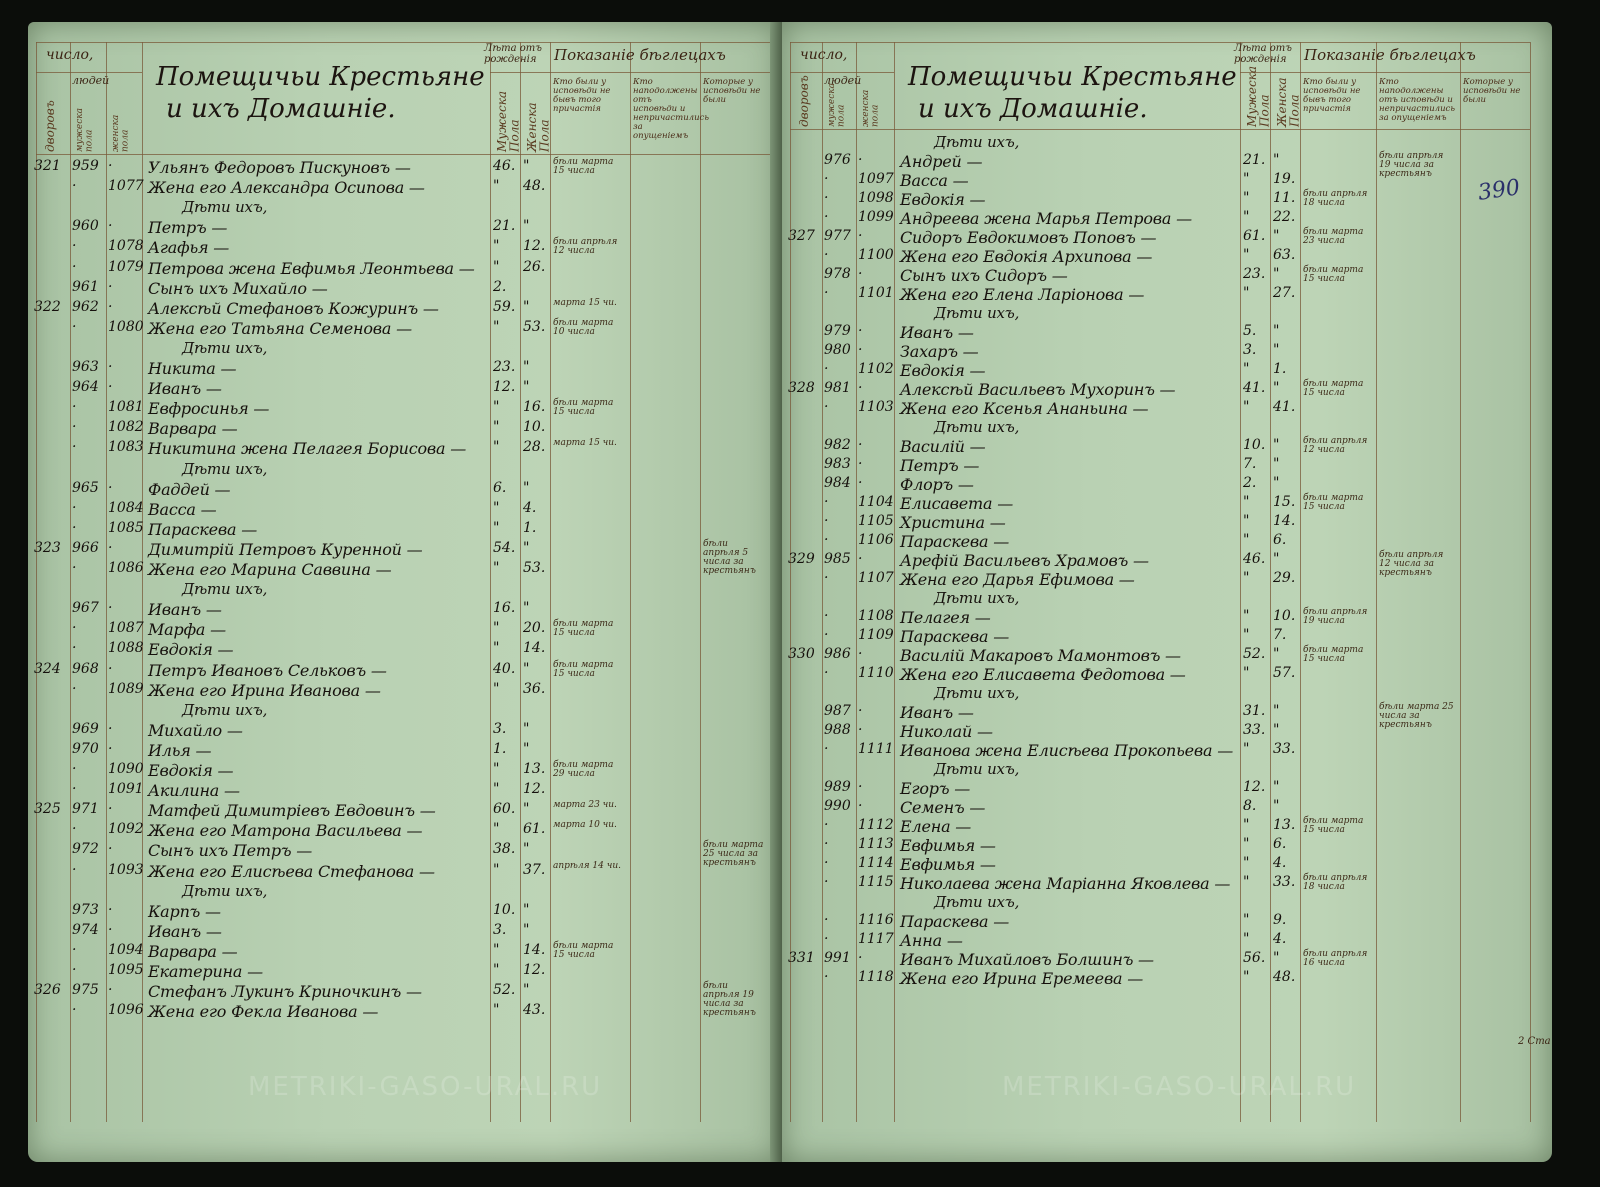 The height and width of the screenshot is (1187, 1600). Describe the element at coordinates (876, 635) in the screenshot. I see `female-number: 1109` at that location.